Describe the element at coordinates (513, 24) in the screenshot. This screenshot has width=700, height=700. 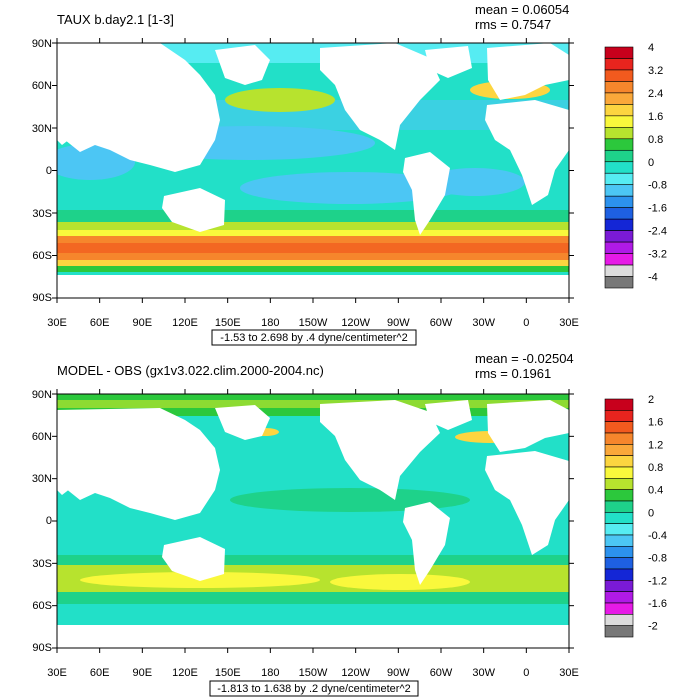
I see `rms-stat: rms = 0.7547` at that location.